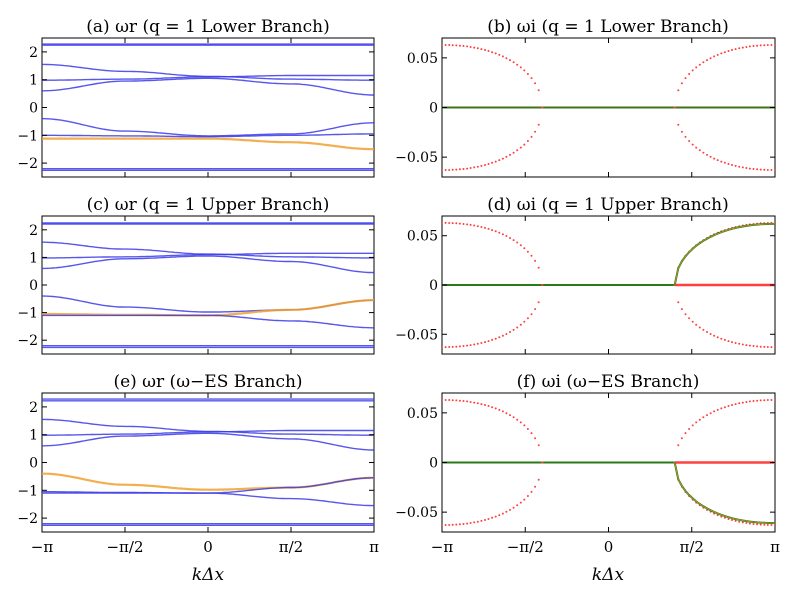 This screenshot has width=800, height=600. I want to click on panel-e-xtick-label: 0, so click(208, 547).